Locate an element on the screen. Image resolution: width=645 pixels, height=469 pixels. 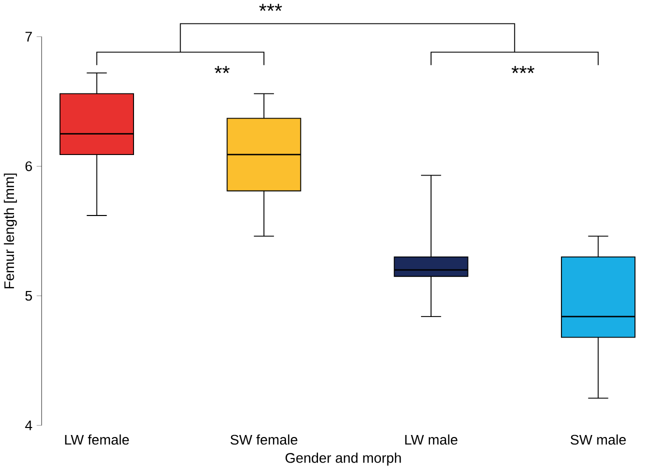
x-tick-label: LW male is located at coordinates (431, 439).